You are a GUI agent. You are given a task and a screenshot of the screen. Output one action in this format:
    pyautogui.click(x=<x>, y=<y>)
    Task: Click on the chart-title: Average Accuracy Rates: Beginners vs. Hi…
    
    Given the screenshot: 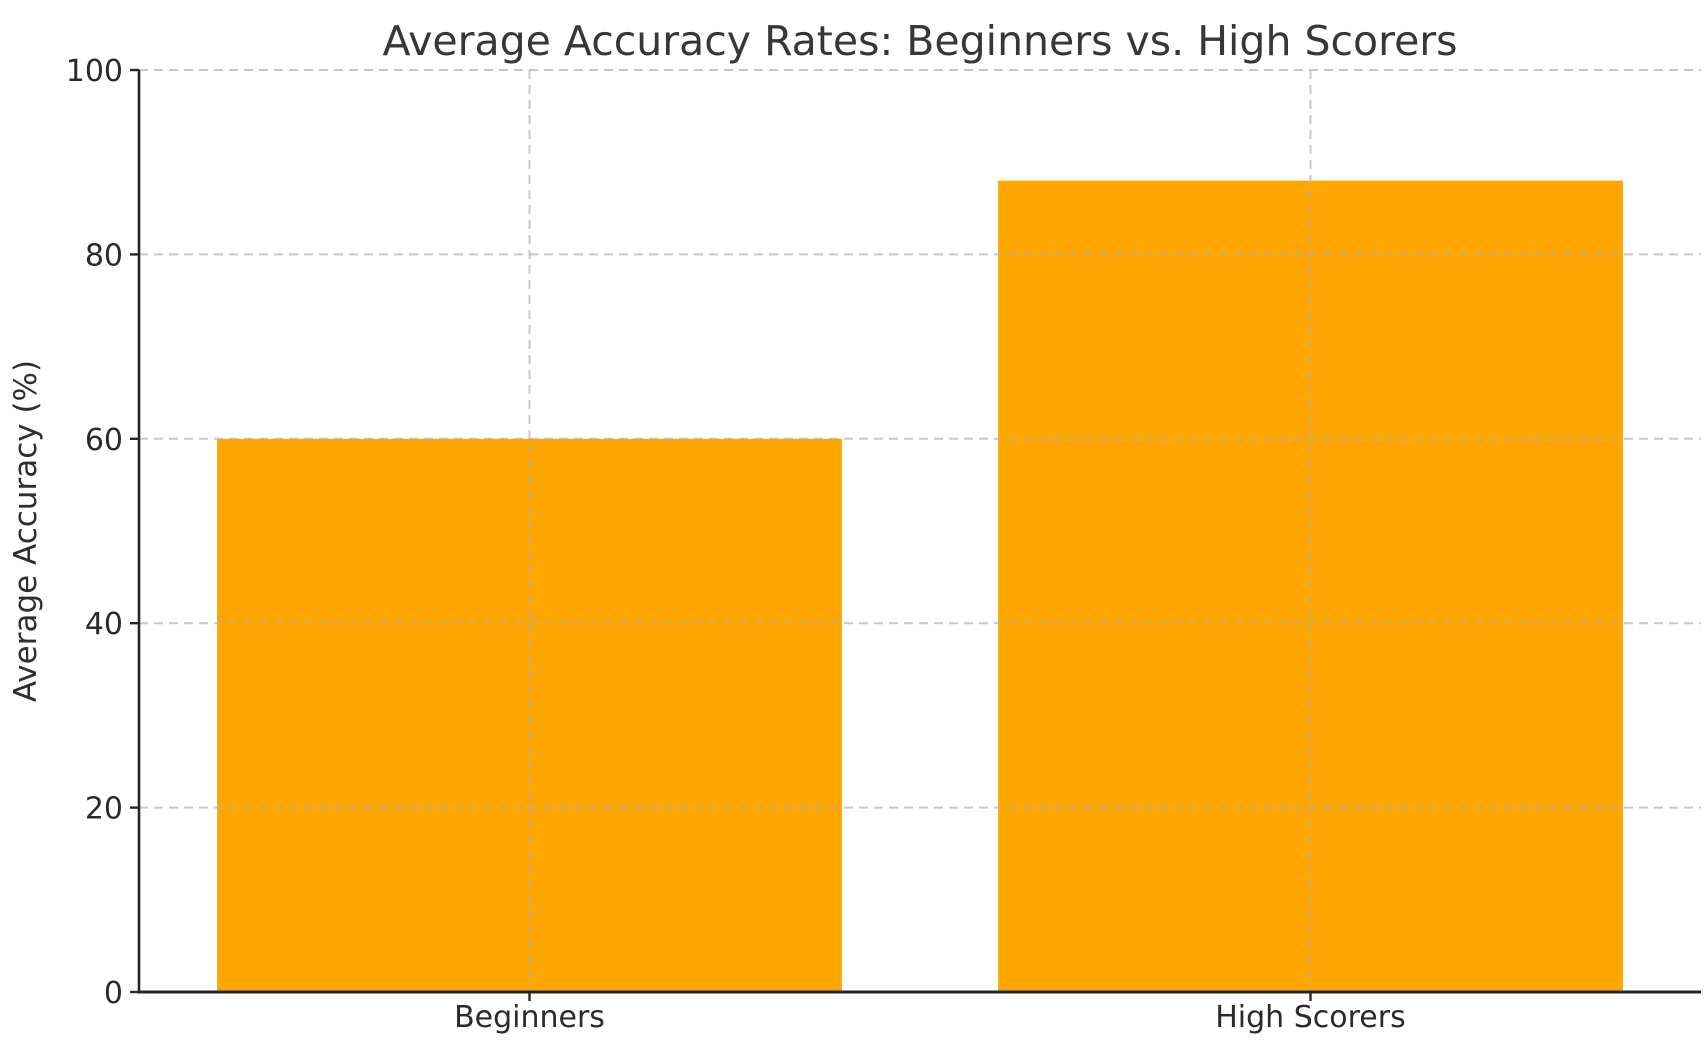 What is the action you would take?
    pyautogui.click(x=919, y=41)
    